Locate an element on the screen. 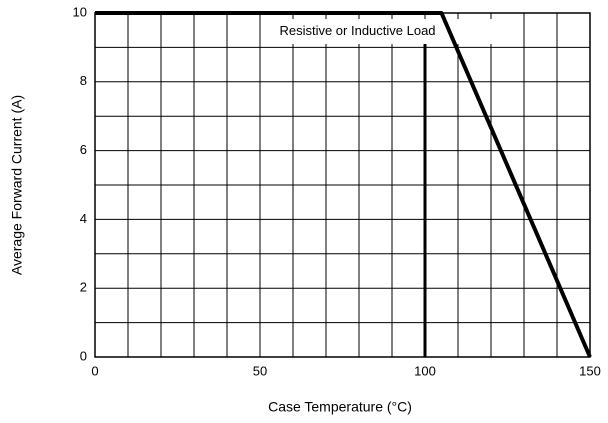 The height and width of the screenshot is (423, 608). x-tick-label: 150 is located at coordinates (590, 370).